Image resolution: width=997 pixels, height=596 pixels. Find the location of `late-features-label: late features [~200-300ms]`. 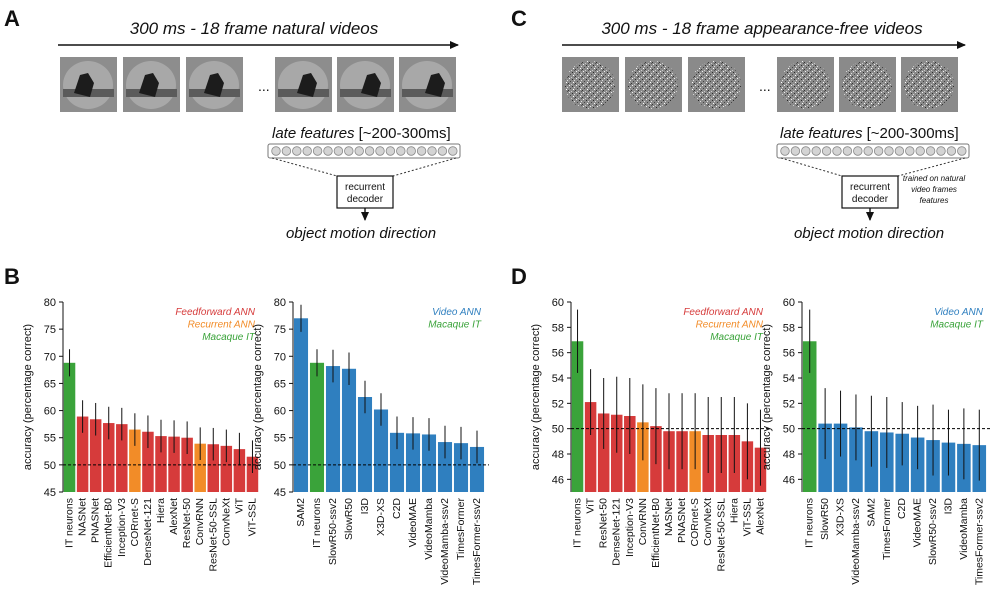

late-features-label: late features [~200-300ms] is located at coordinates (869, 133).